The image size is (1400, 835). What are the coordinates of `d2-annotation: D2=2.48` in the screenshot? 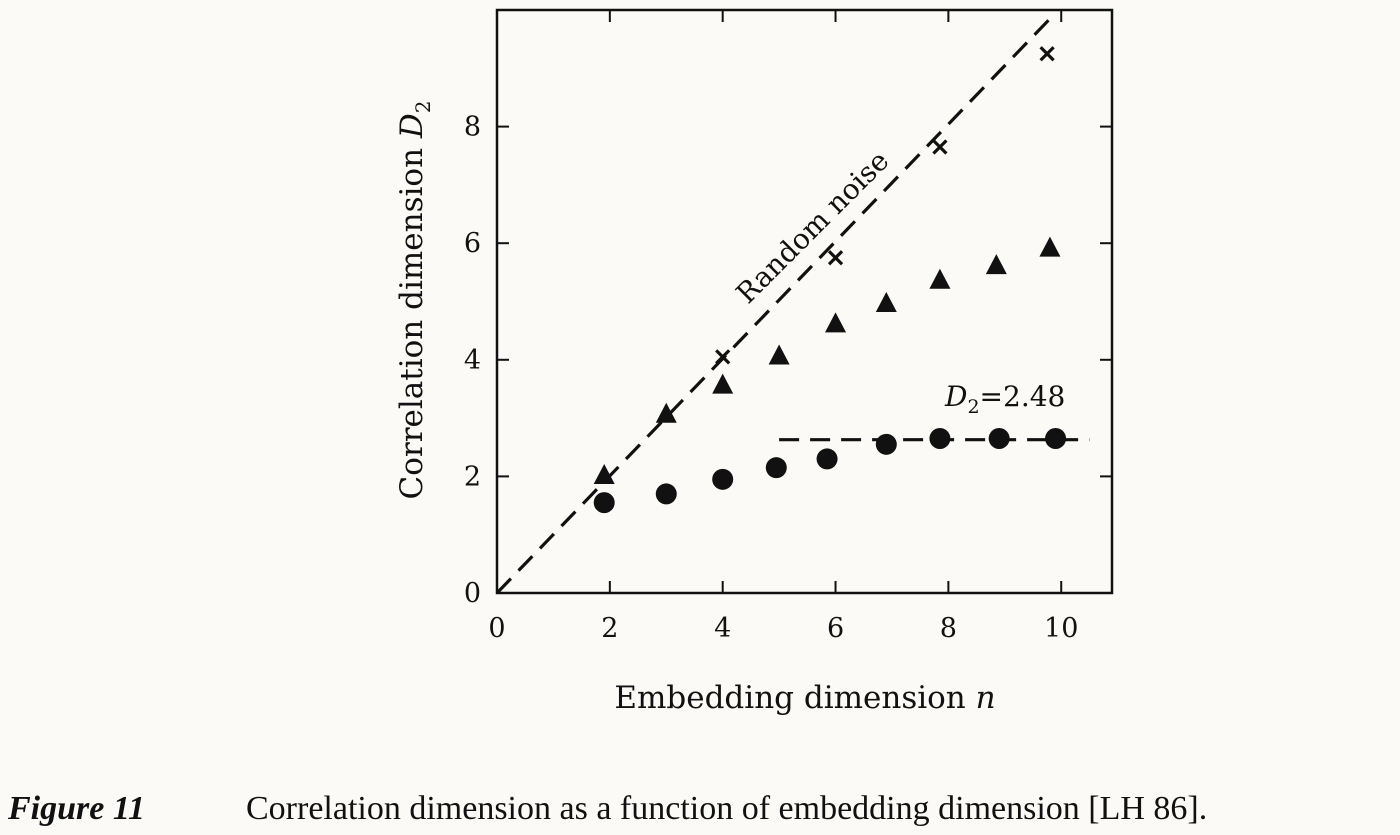 It's located at (1004, 399).